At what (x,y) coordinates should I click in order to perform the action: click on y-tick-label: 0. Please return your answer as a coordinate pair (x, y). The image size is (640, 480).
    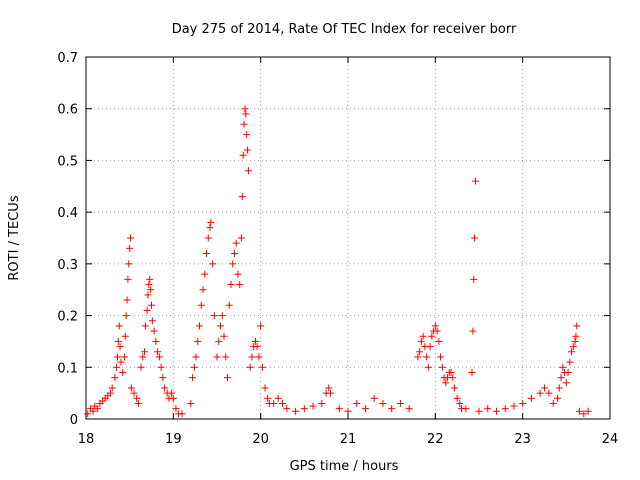
    Looking at the image, I should click on (74, 420).